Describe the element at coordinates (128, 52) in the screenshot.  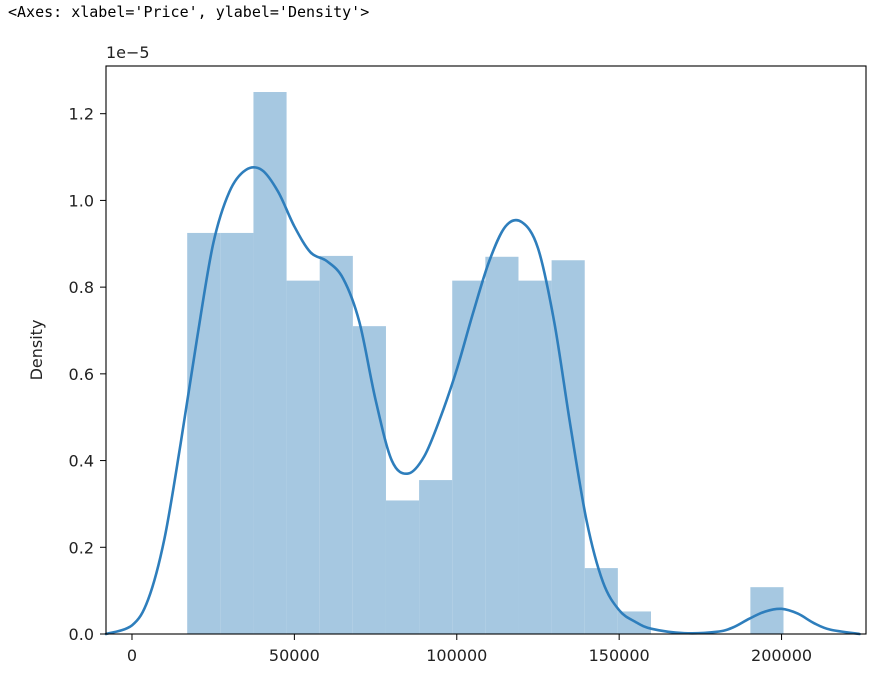
I see `y-offset-text: 1e−5` at that location.